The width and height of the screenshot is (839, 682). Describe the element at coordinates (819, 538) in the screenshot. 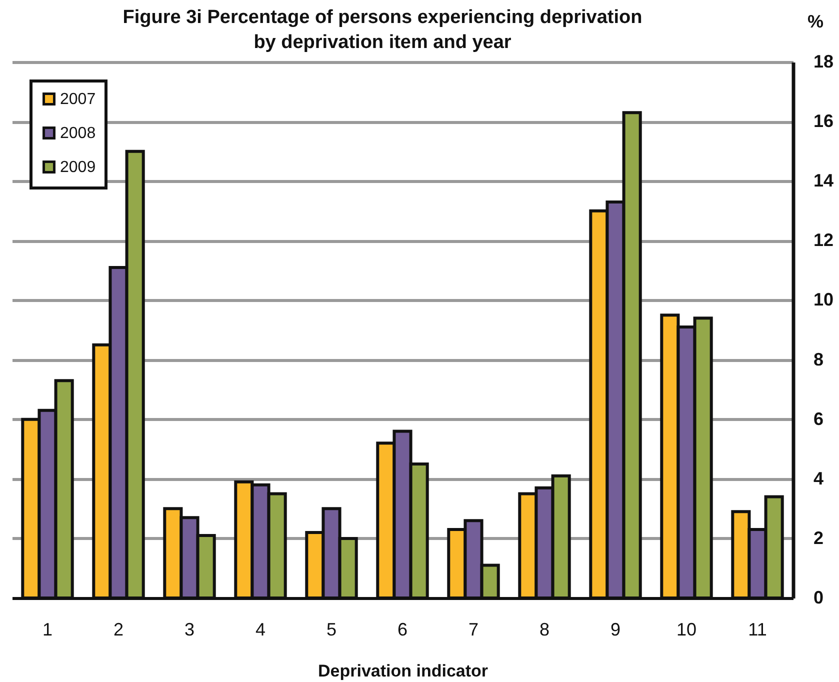

I see `y-tick-label: 2` at that location.